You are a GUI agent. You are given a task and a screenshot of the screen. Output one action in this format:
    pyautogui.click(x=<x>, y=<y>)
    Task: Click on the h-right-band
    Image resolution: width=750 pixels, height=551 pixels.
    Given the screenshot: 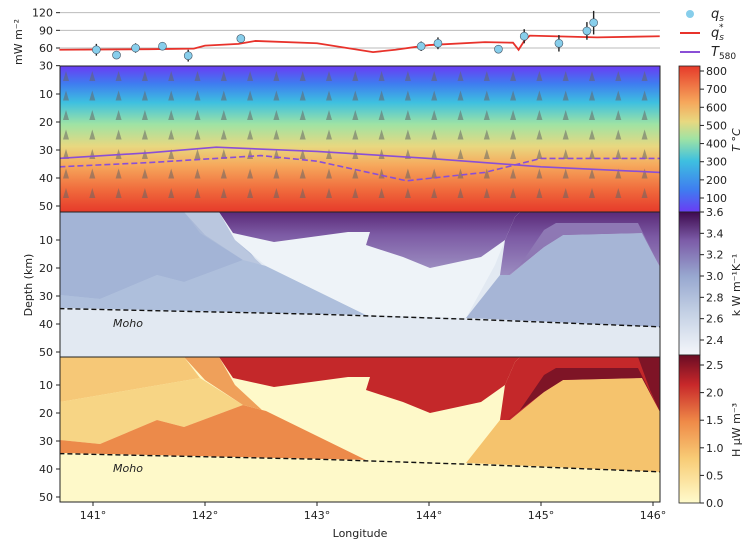 What is the action you would take?
    pyautogui.click(x=583, y=394)
    